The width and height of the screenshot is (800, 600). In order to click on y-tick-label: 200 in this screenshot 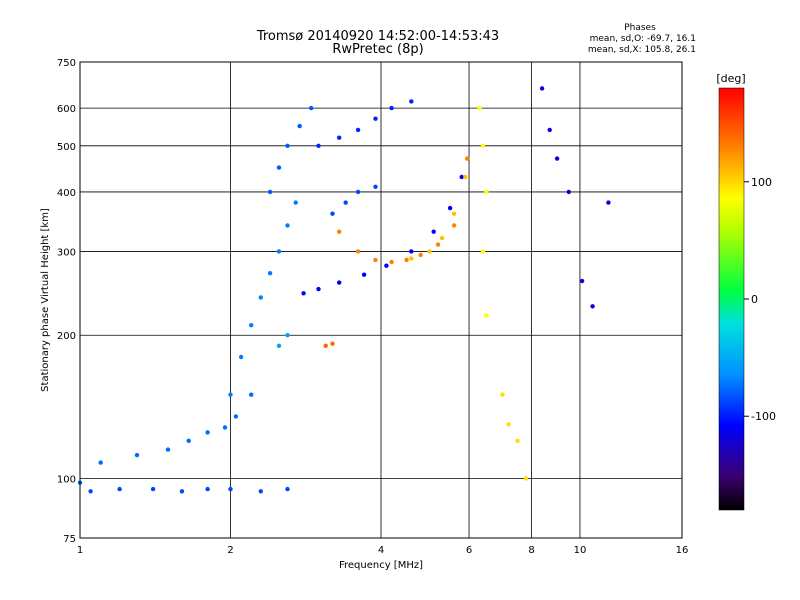, I will do `click(66, 336)`.